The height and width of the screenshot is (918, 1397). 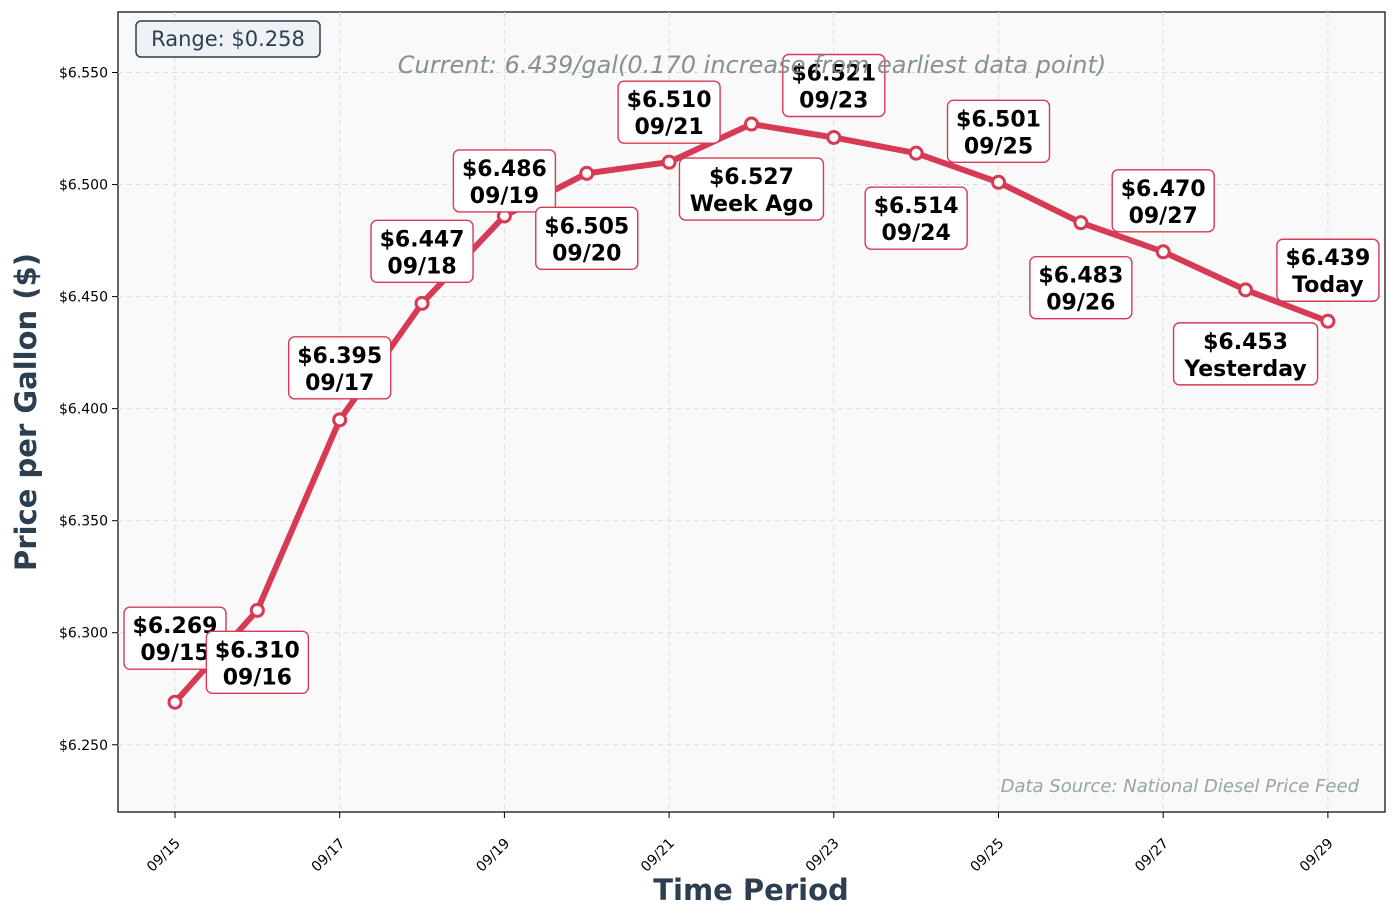 What do you see at coordinates (83, 186) in the screenshot?
I see `y-tick-label: $6.500` at bounding box center [83, 186].